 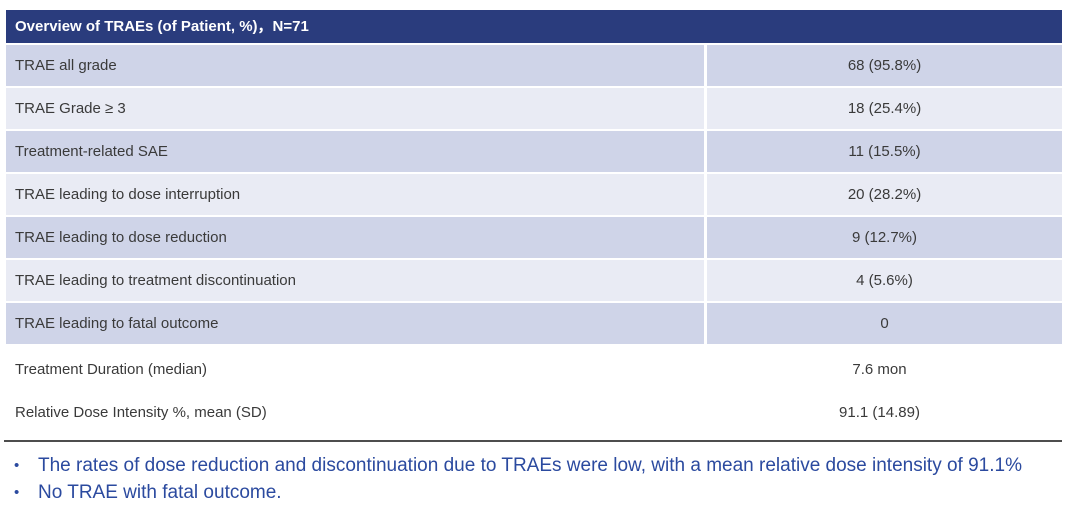 What do you see at coordinates (355, 194) in the screenshot?
I see `row-label: TRAE leading to dose interruption` at bounding box center [355, 194].